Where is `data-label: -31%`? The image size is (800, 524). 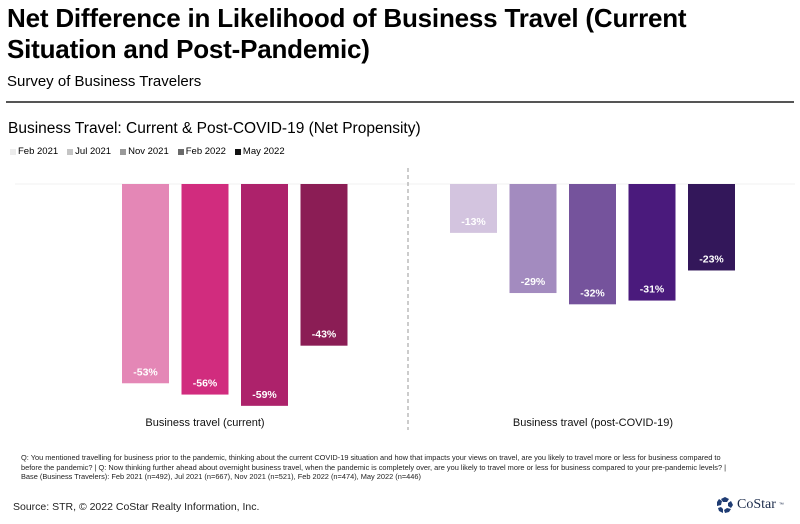 data-label: -31% is located at coordinates (652, 290).